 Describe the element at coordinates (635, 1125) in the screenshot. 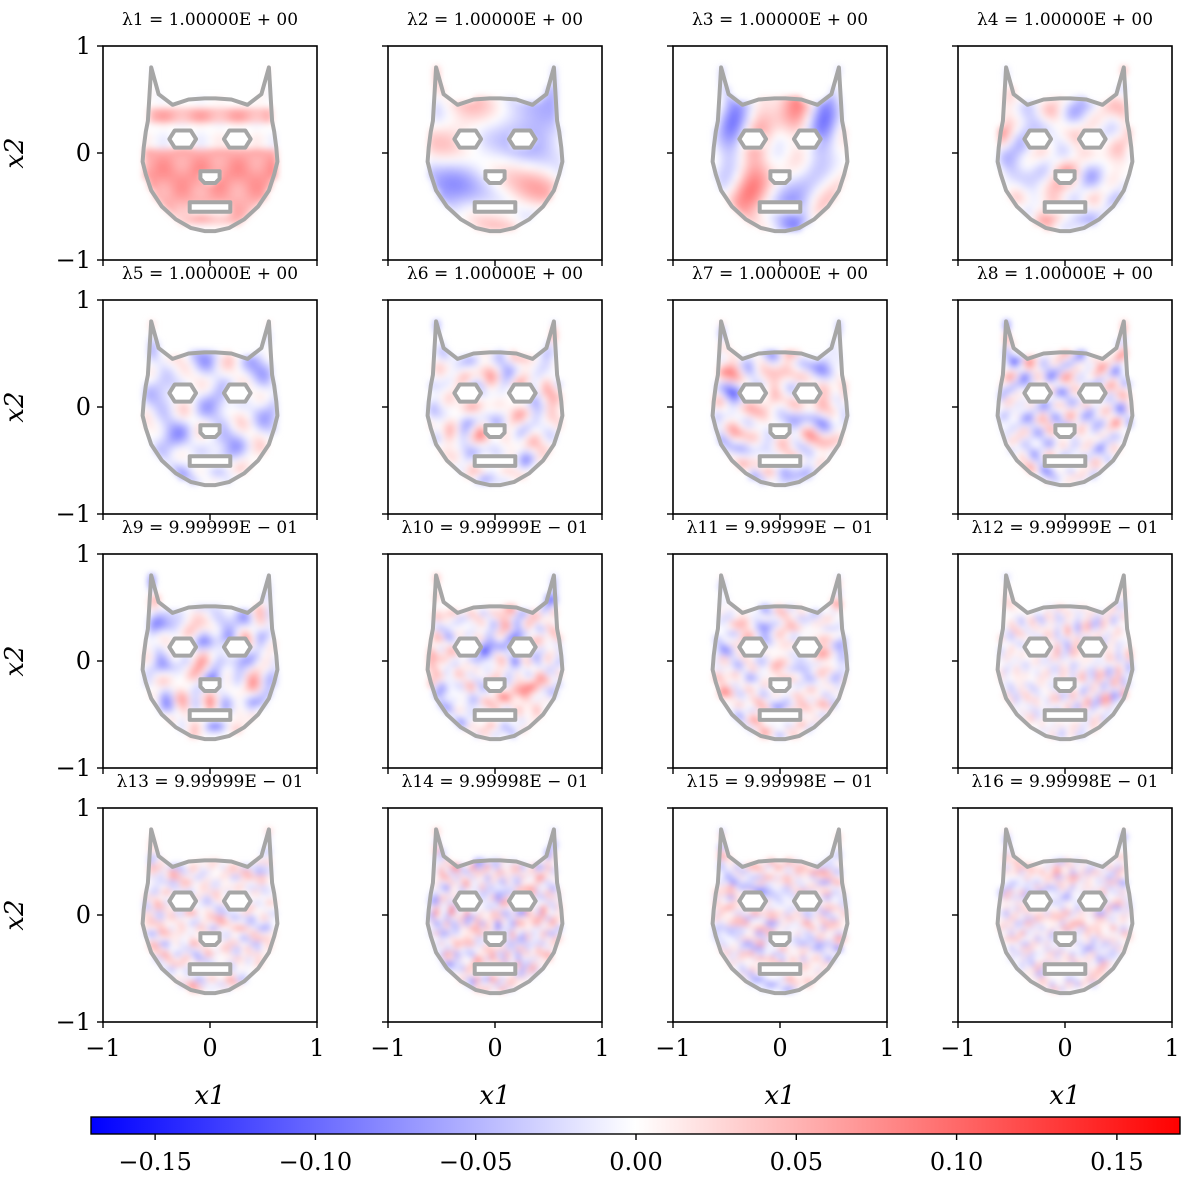

I see `colorbar-gradient` at that location.